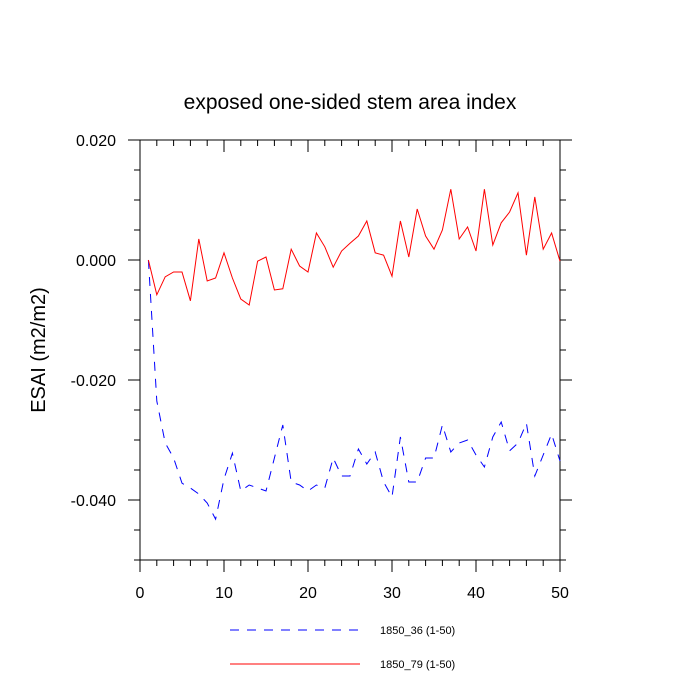 This screenshot has height=700, width=700. What do you see at coordinates (350, 102) in the screenshot?
I see `chart-title: exposed one-sided stem area index` at bounding box center [350, 102].